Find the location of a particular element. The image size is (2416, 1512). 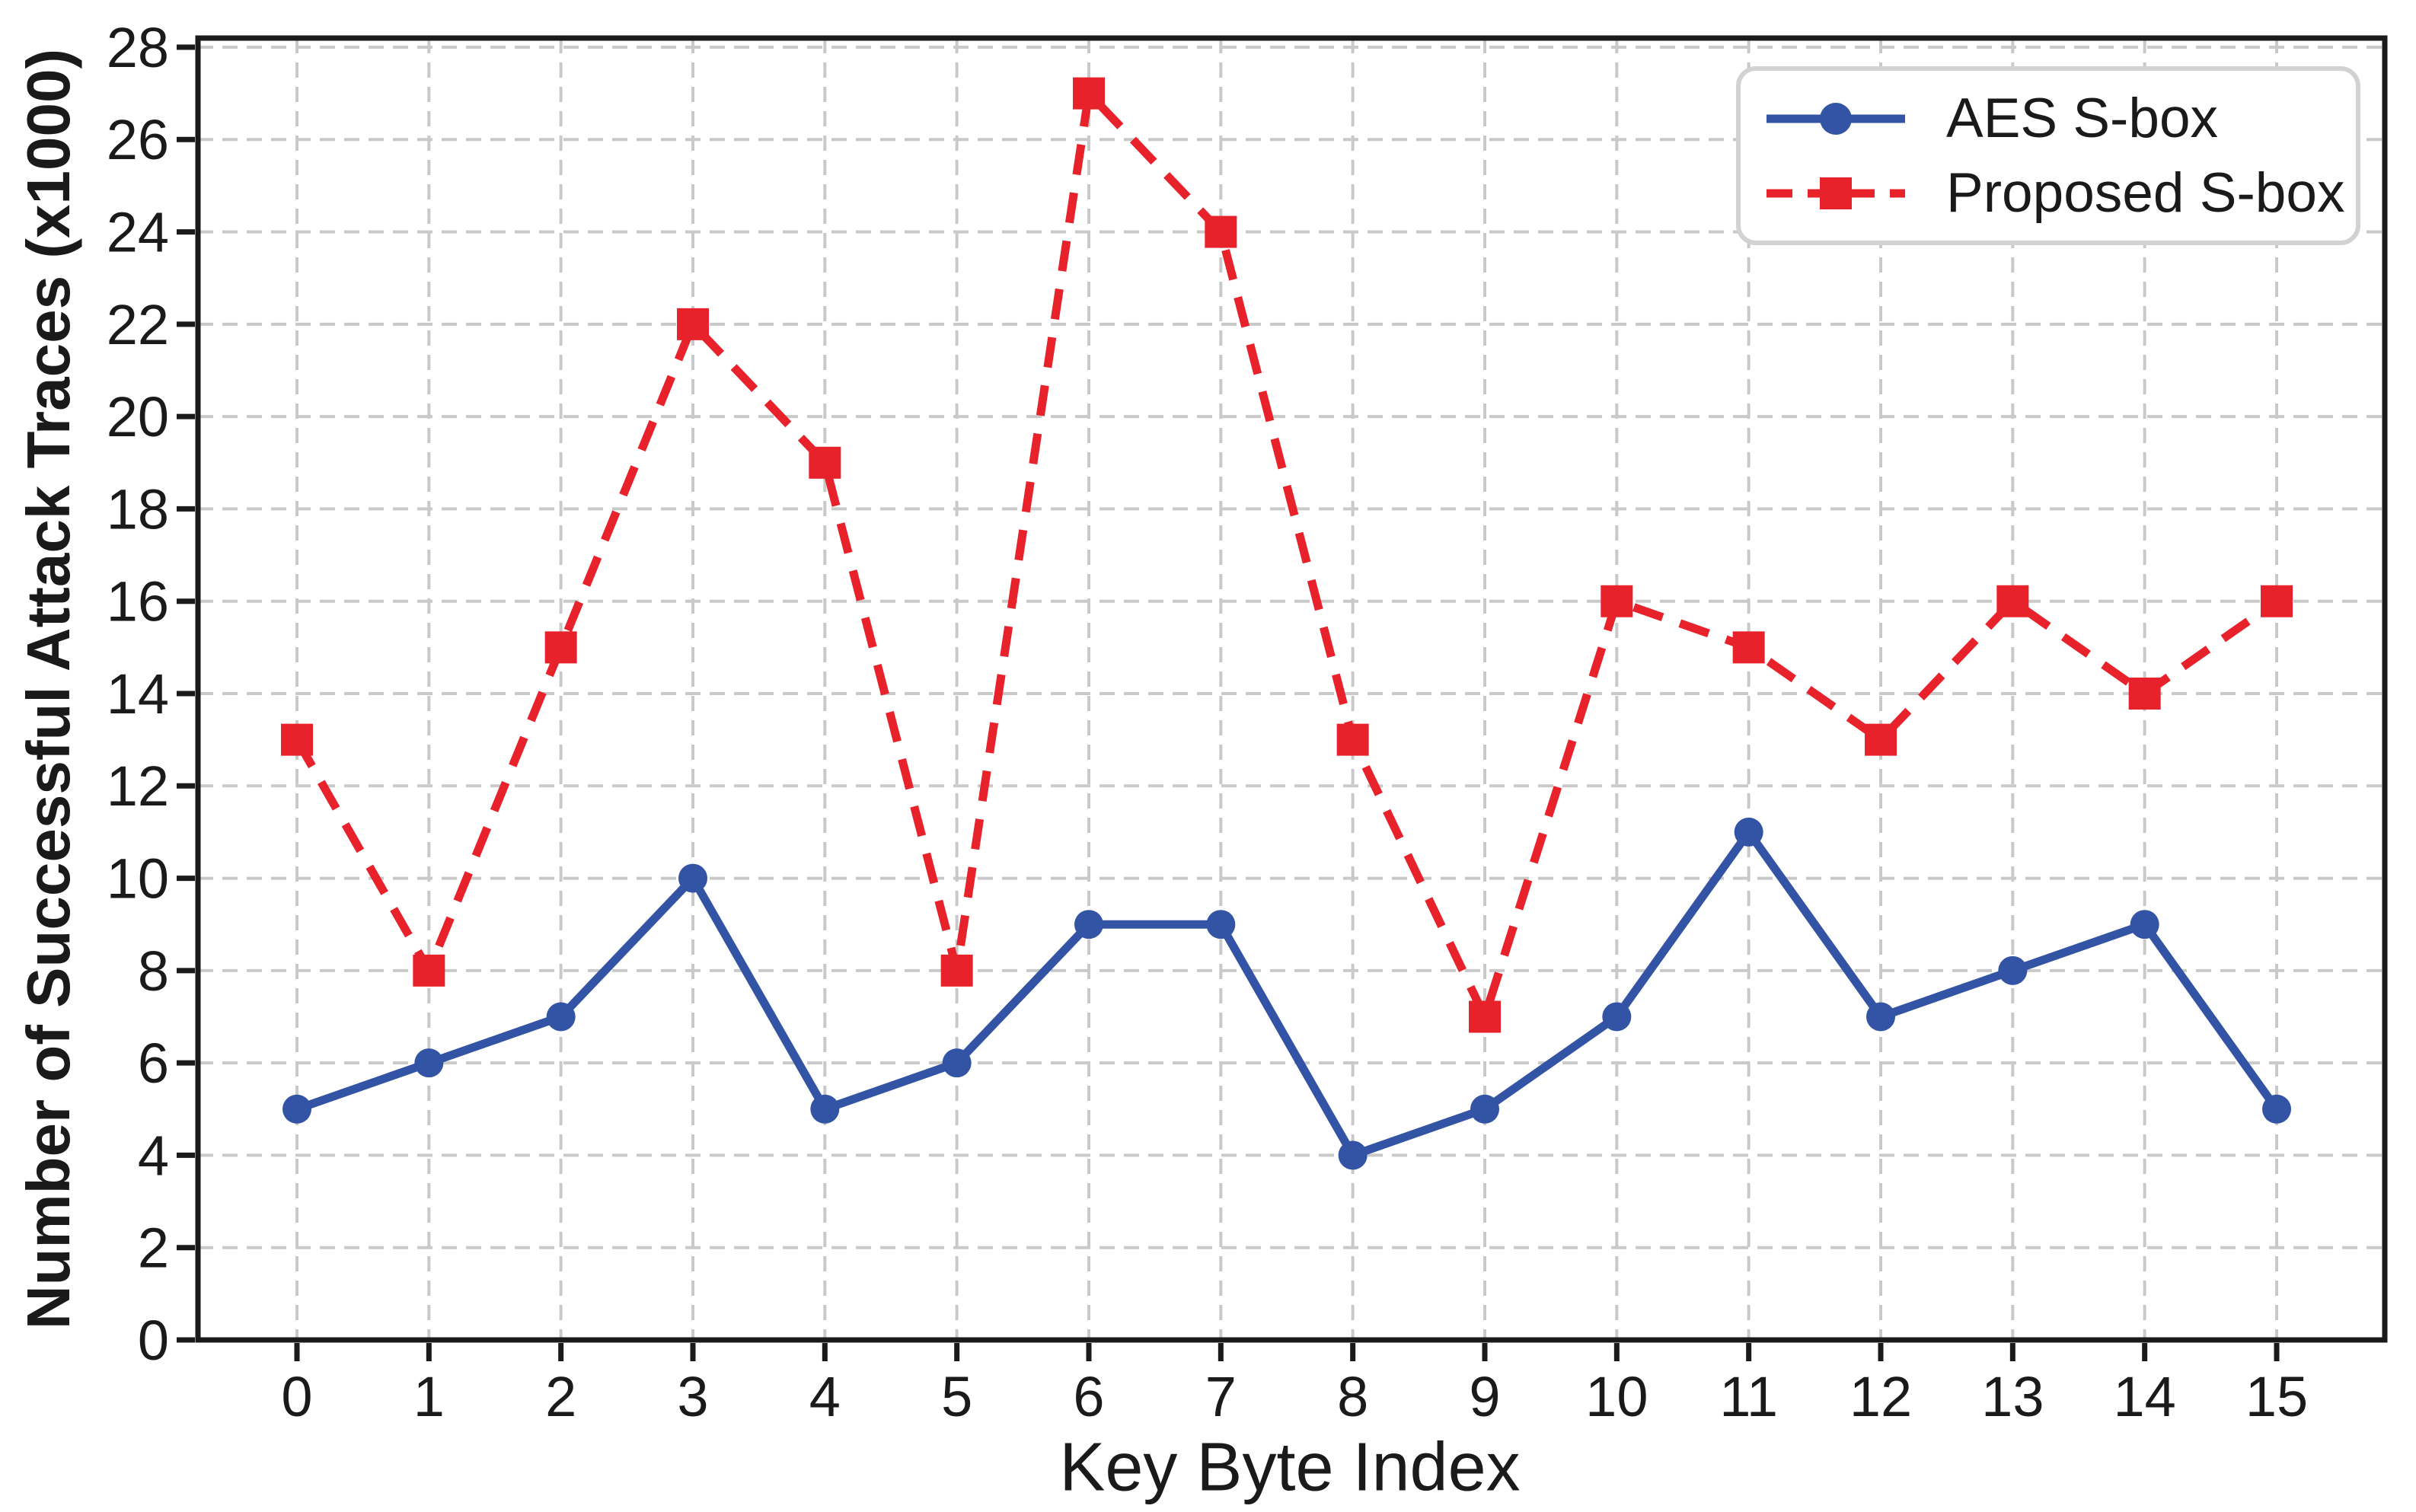

y-tick-label: 14 is located at coordinates (138, 694).